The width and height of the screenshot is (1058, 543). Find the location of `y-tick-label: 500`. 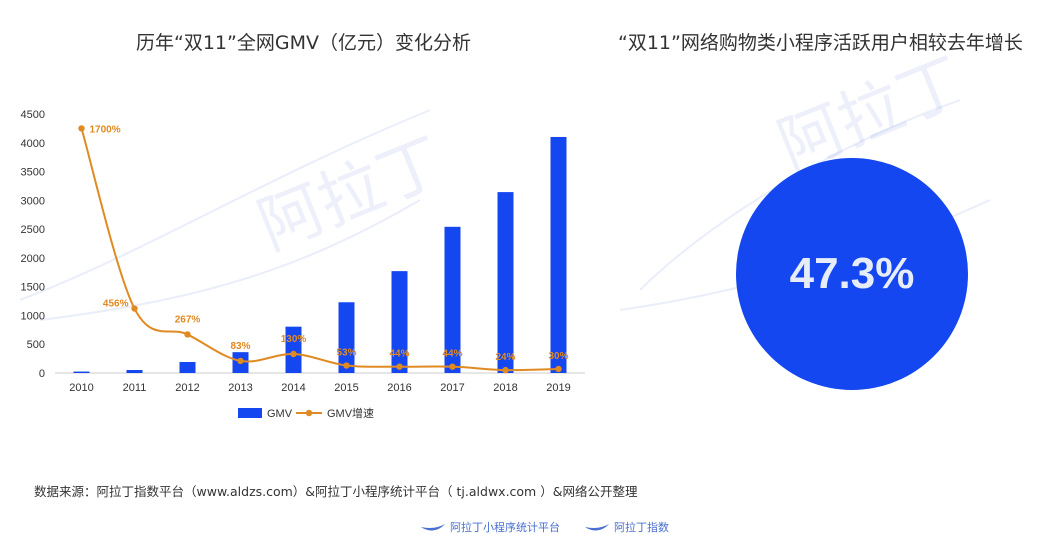

y-tick-label: 500 is located at coordinates (36, 345).